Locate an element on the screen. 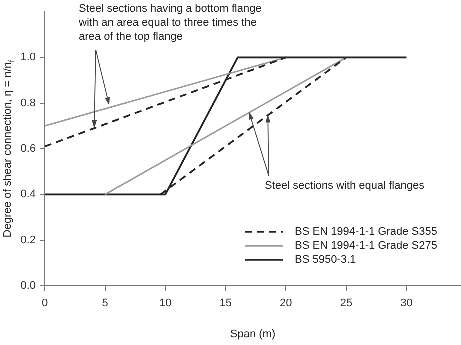 Image resolution: width=461 pixels, height=345 pixels. x-tick-label: 0 is located at coordinates (45, 304).